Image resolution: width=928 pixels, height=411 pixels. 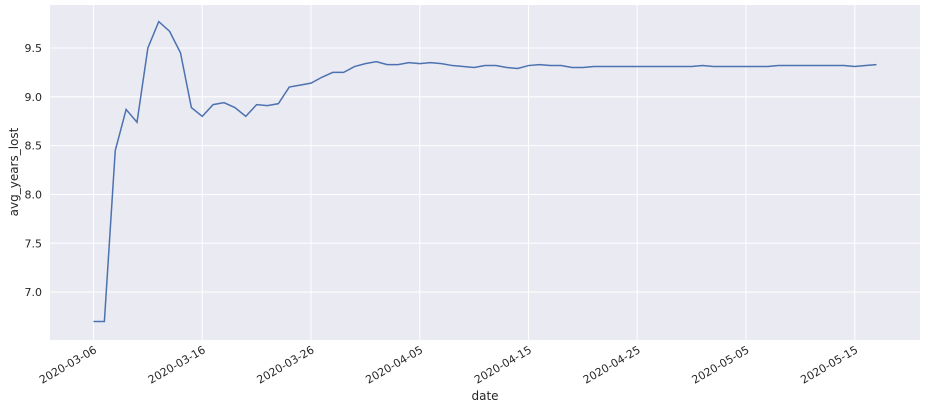 I want to click on x-tick-label: 2020-04-05, so click(x=394, y=364).